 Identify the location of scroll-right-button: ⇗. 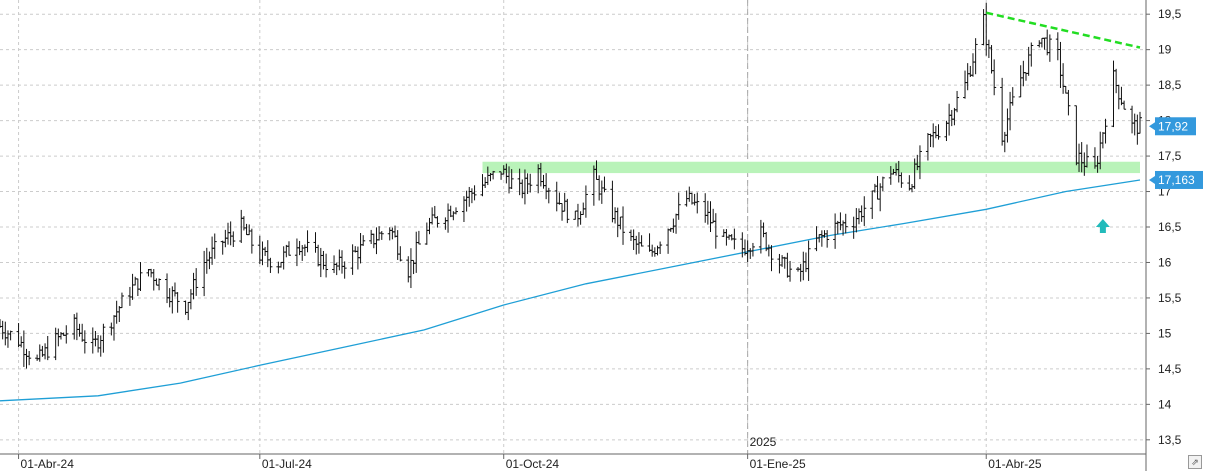
(1195, 462).